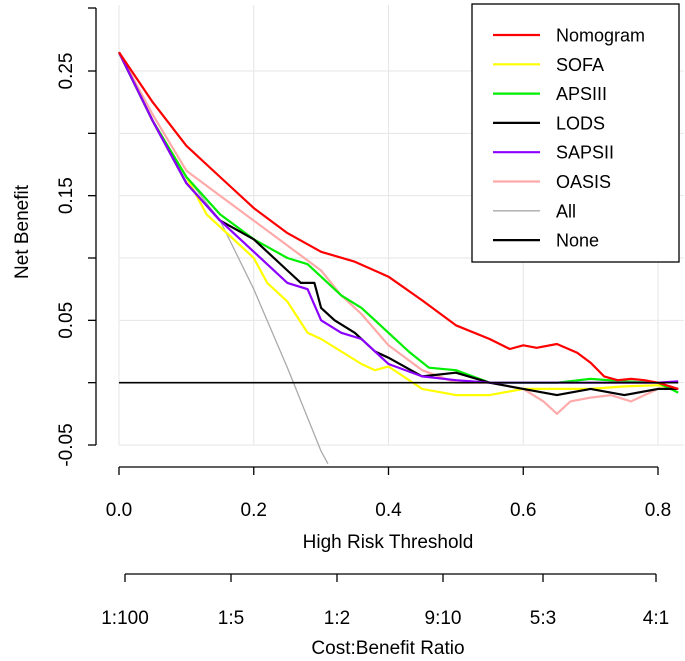  I want to click on secondary-tick-label: 1:5, so click(231, 618).